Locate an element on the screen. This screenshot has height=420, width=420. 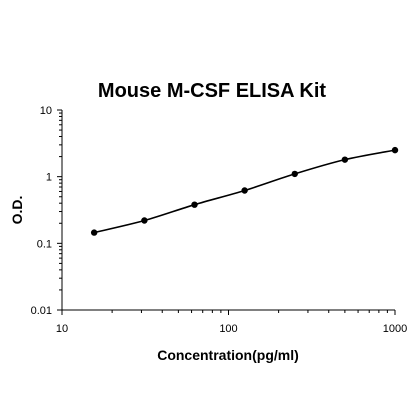
x-axis-label: Concentration(pg/ml) is located at coordinates (228, 355).